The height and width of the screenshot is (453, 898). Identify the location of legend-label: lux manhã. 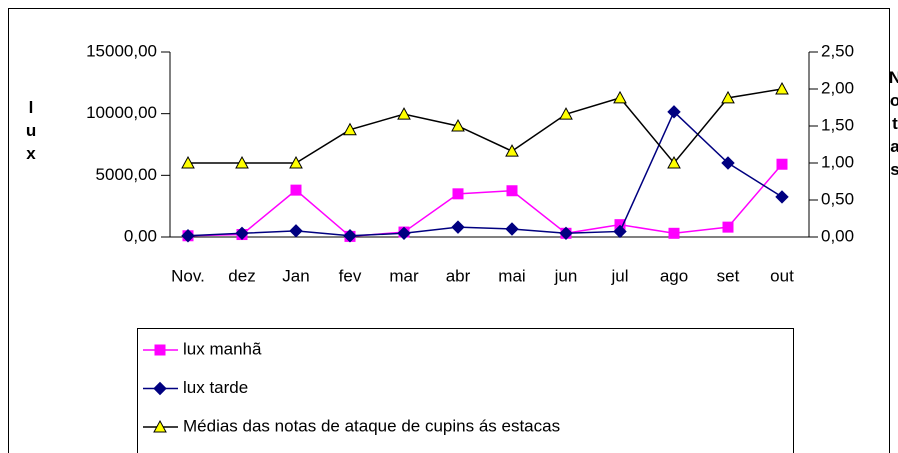
(222, 348).